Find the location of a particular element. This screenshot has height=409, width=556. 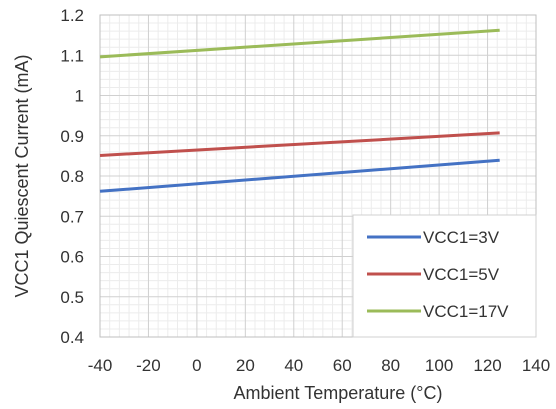

y-axis-tick-labels: 0.4 0.5 0.6 0.7 0.8 0.9 1 1.1 1.2 is located at coordinates (72, 176).